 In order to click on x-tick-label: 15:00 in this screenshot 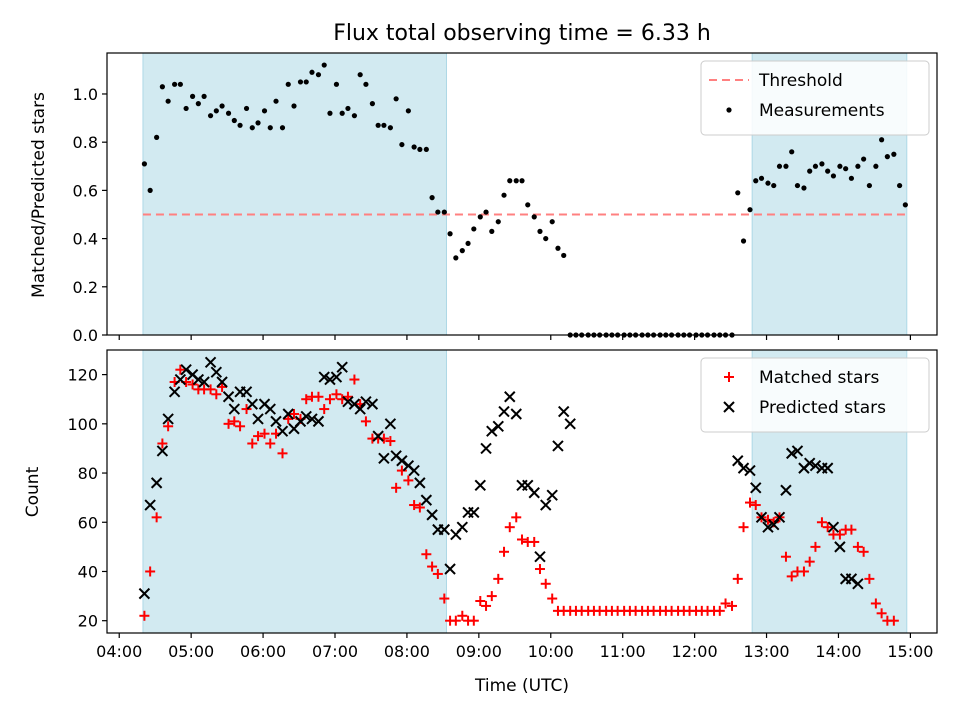, I will do `click(910, 651)`.